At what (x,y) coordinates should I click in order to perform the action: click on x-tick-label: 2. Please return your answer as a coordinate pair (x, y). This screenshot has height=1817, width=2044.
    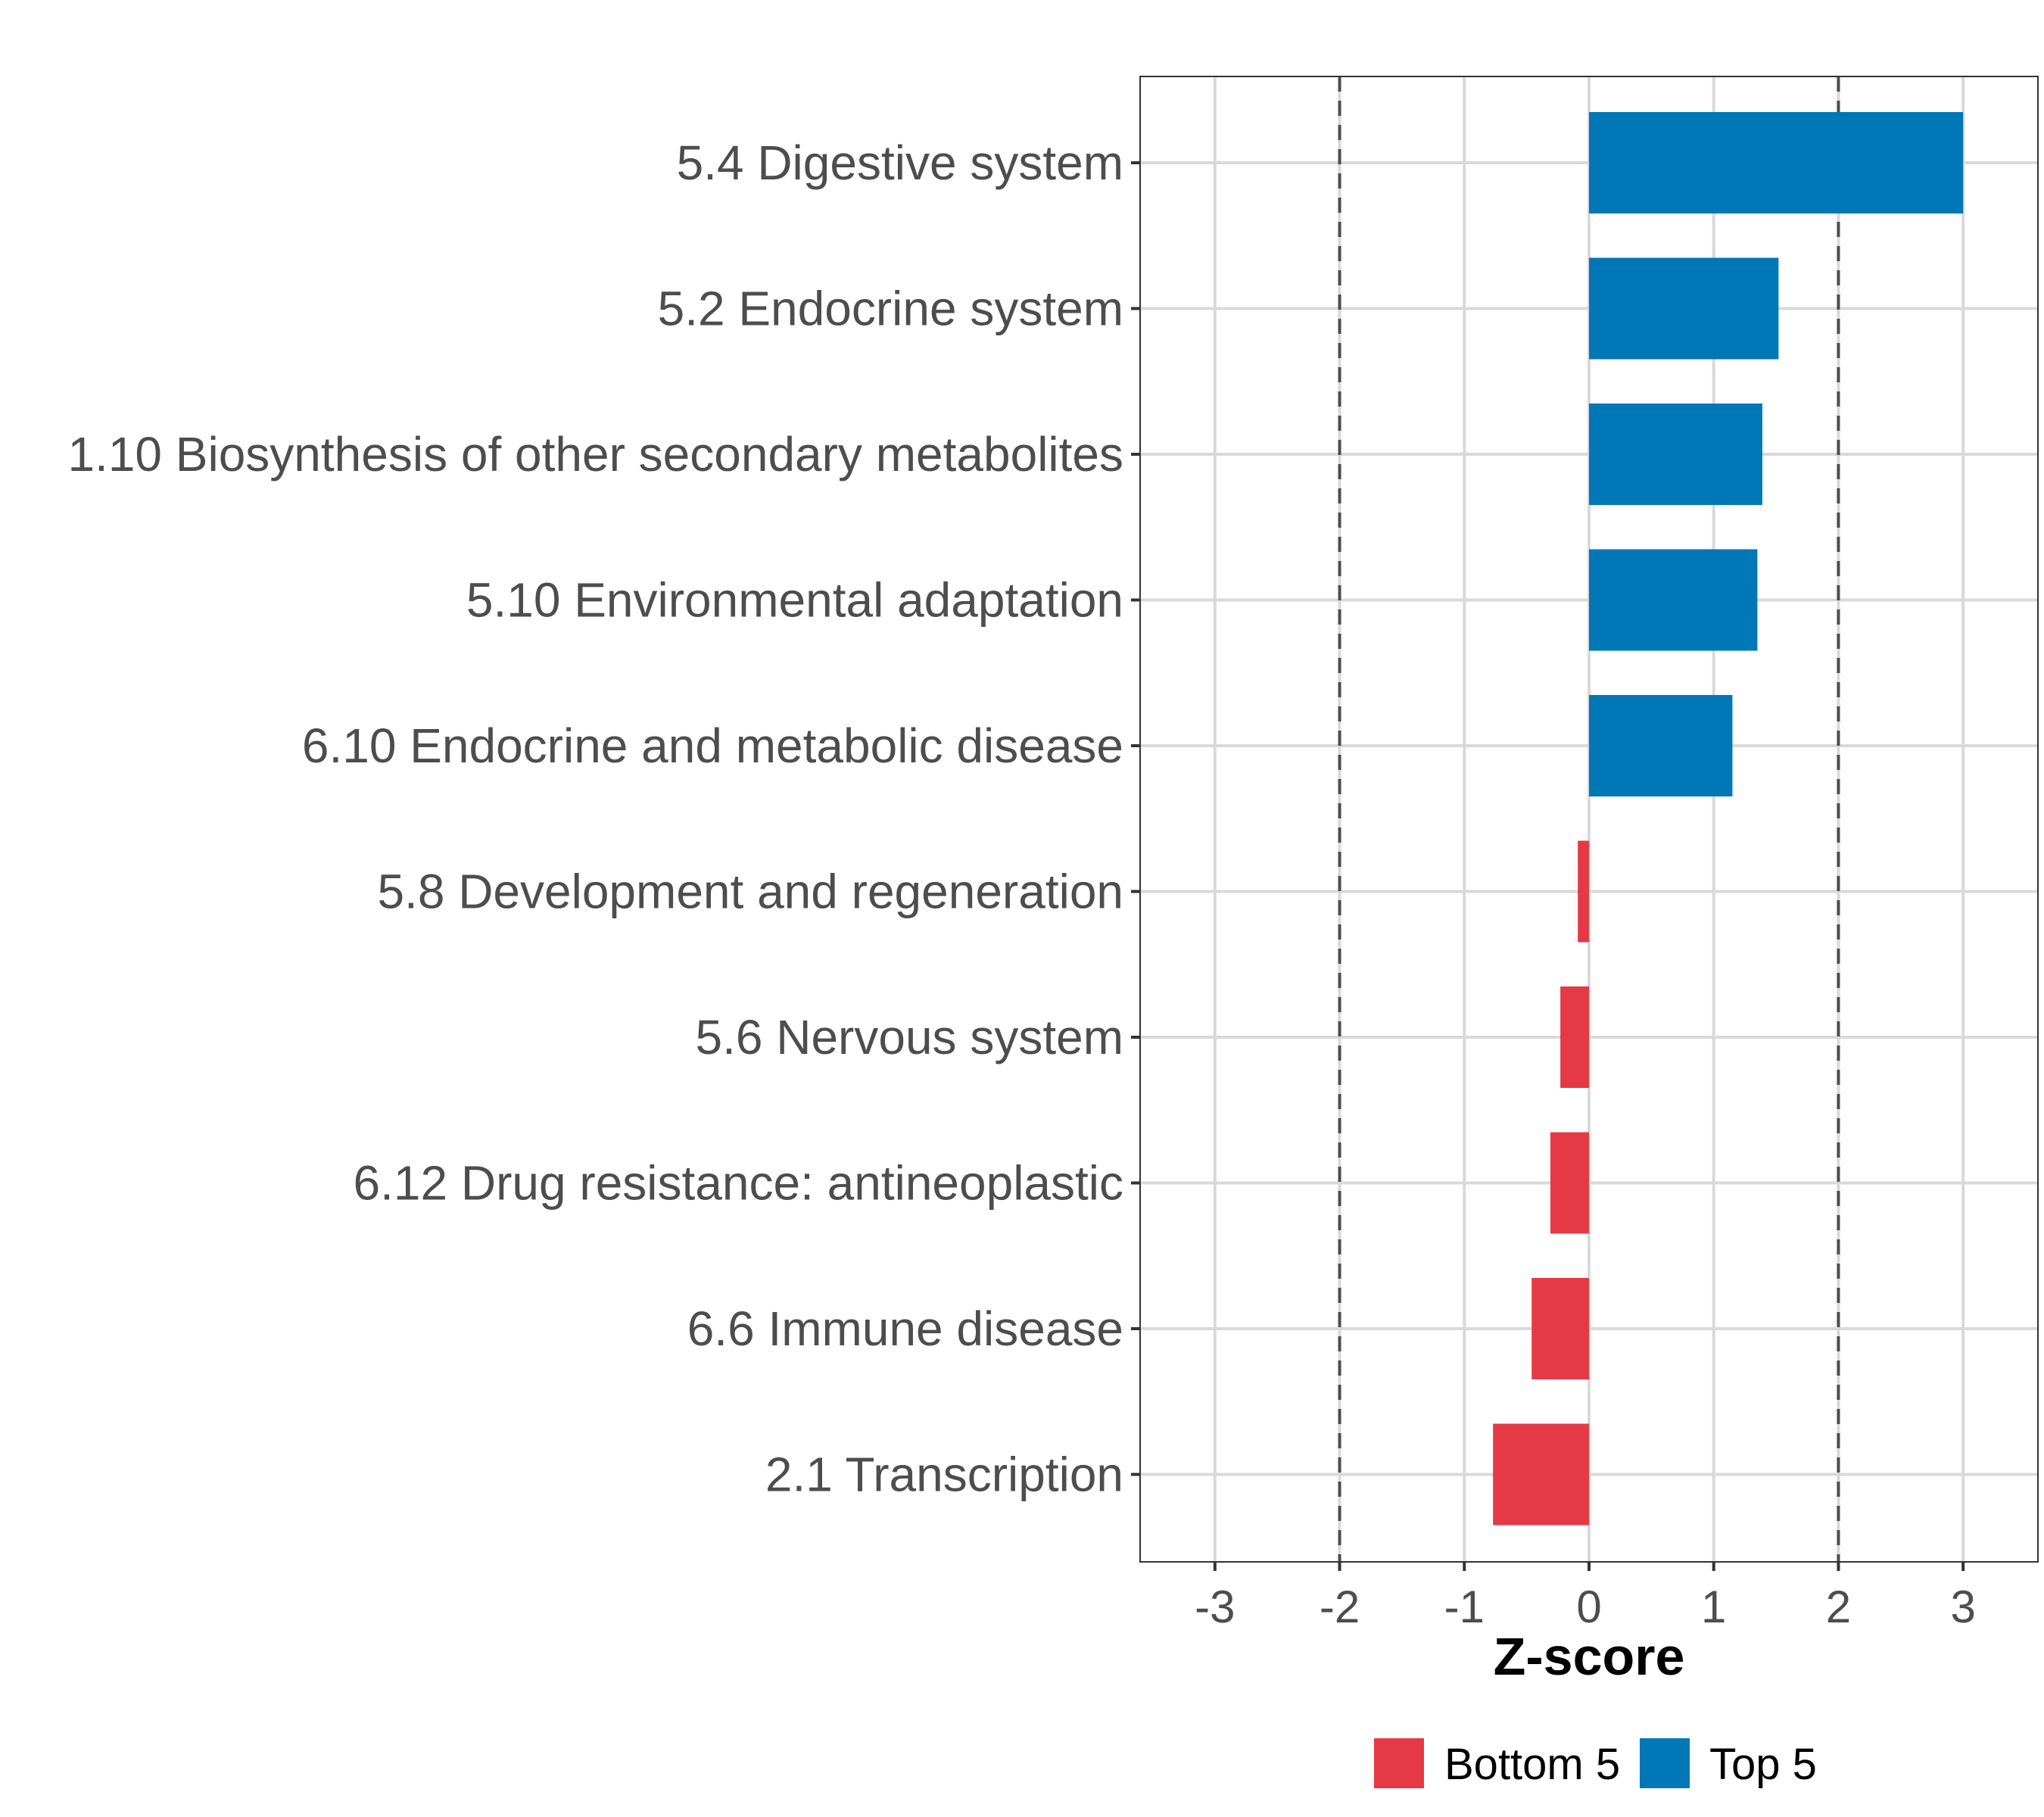
    Looking at the image, I should click on (1838, 1607).